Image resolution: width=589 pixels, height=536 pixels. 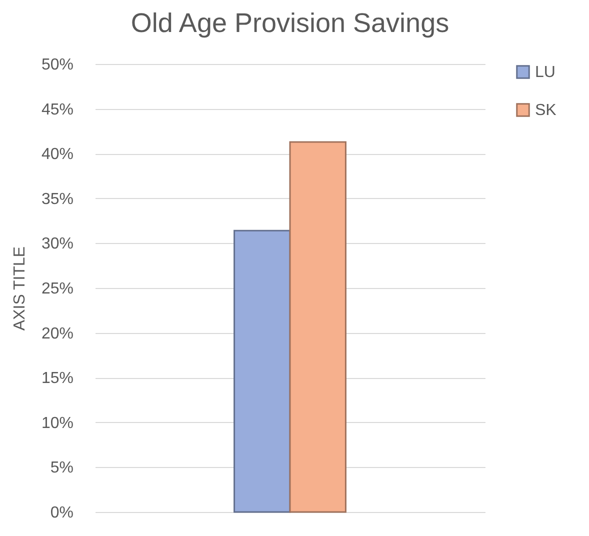 I want to click on y-tick-label: 5%, so click(x=62, y=468).